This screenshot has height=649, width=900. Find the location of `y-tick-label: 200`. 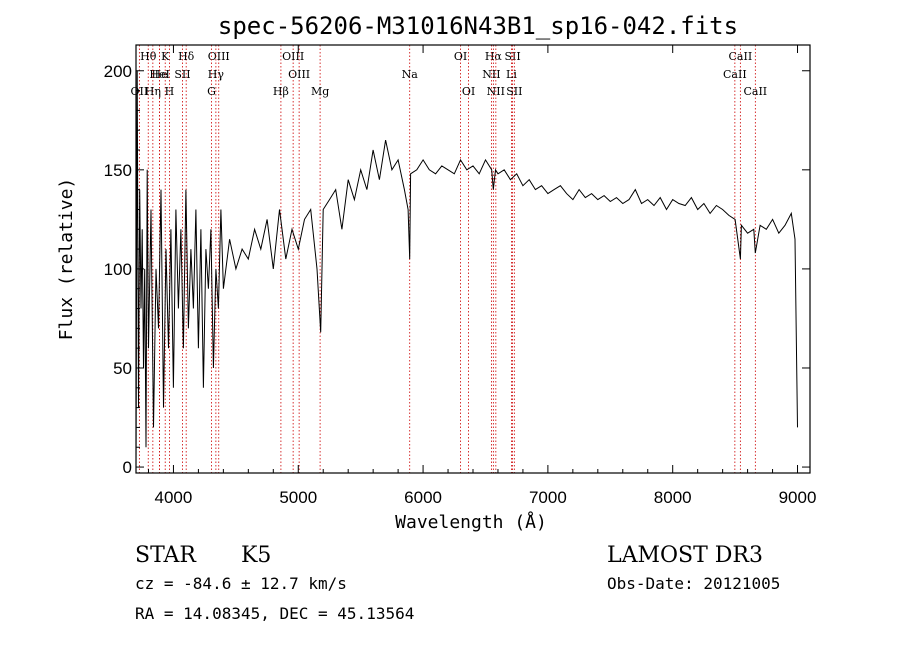

y-tick-label: 200 is located at coordinates (118, 71).